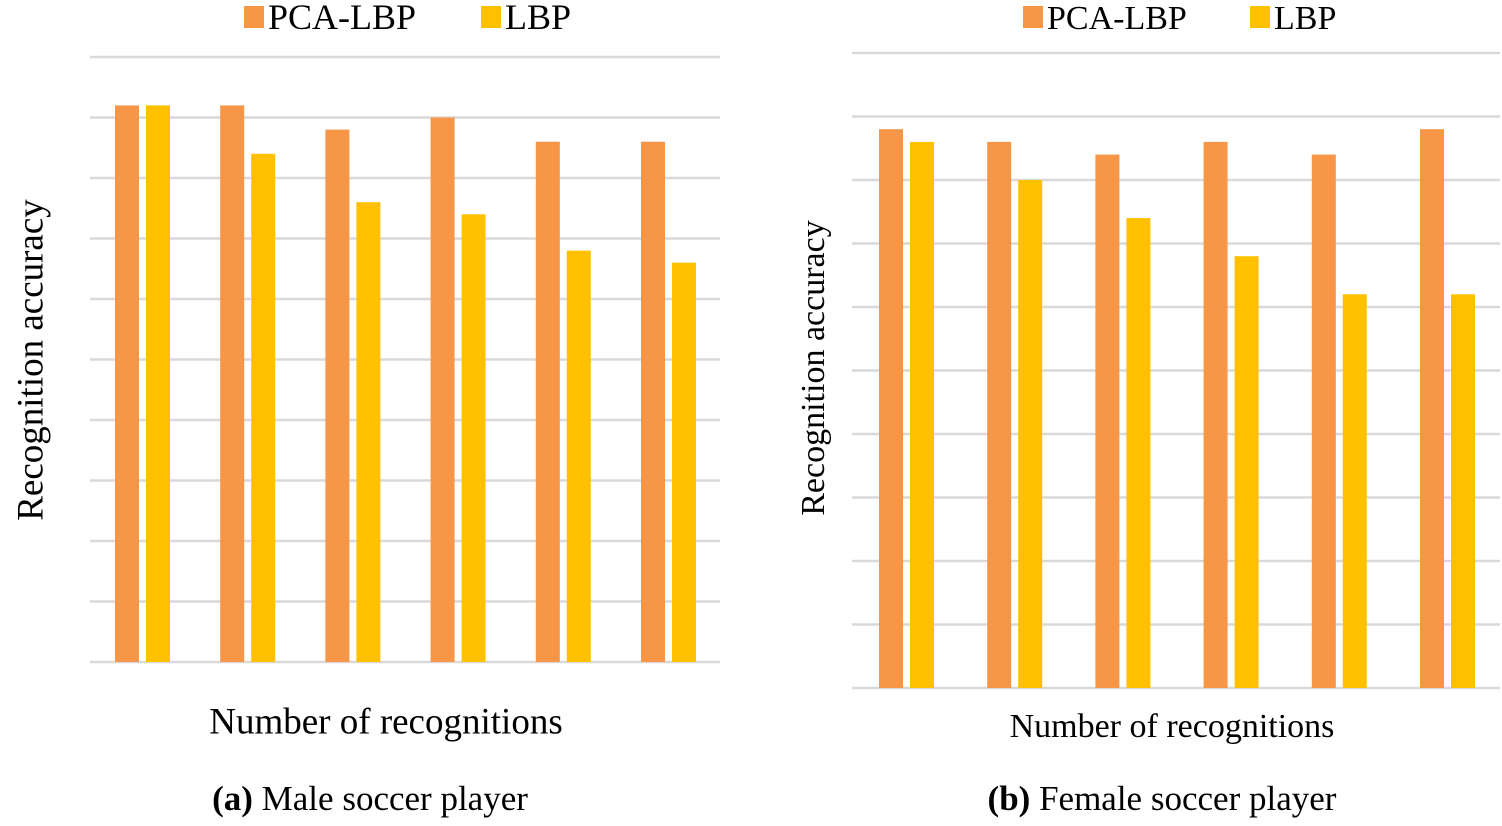 The image size is (1502, 826). I want to click on panel-caption: (a) Male soccer player, so click(370, 798).